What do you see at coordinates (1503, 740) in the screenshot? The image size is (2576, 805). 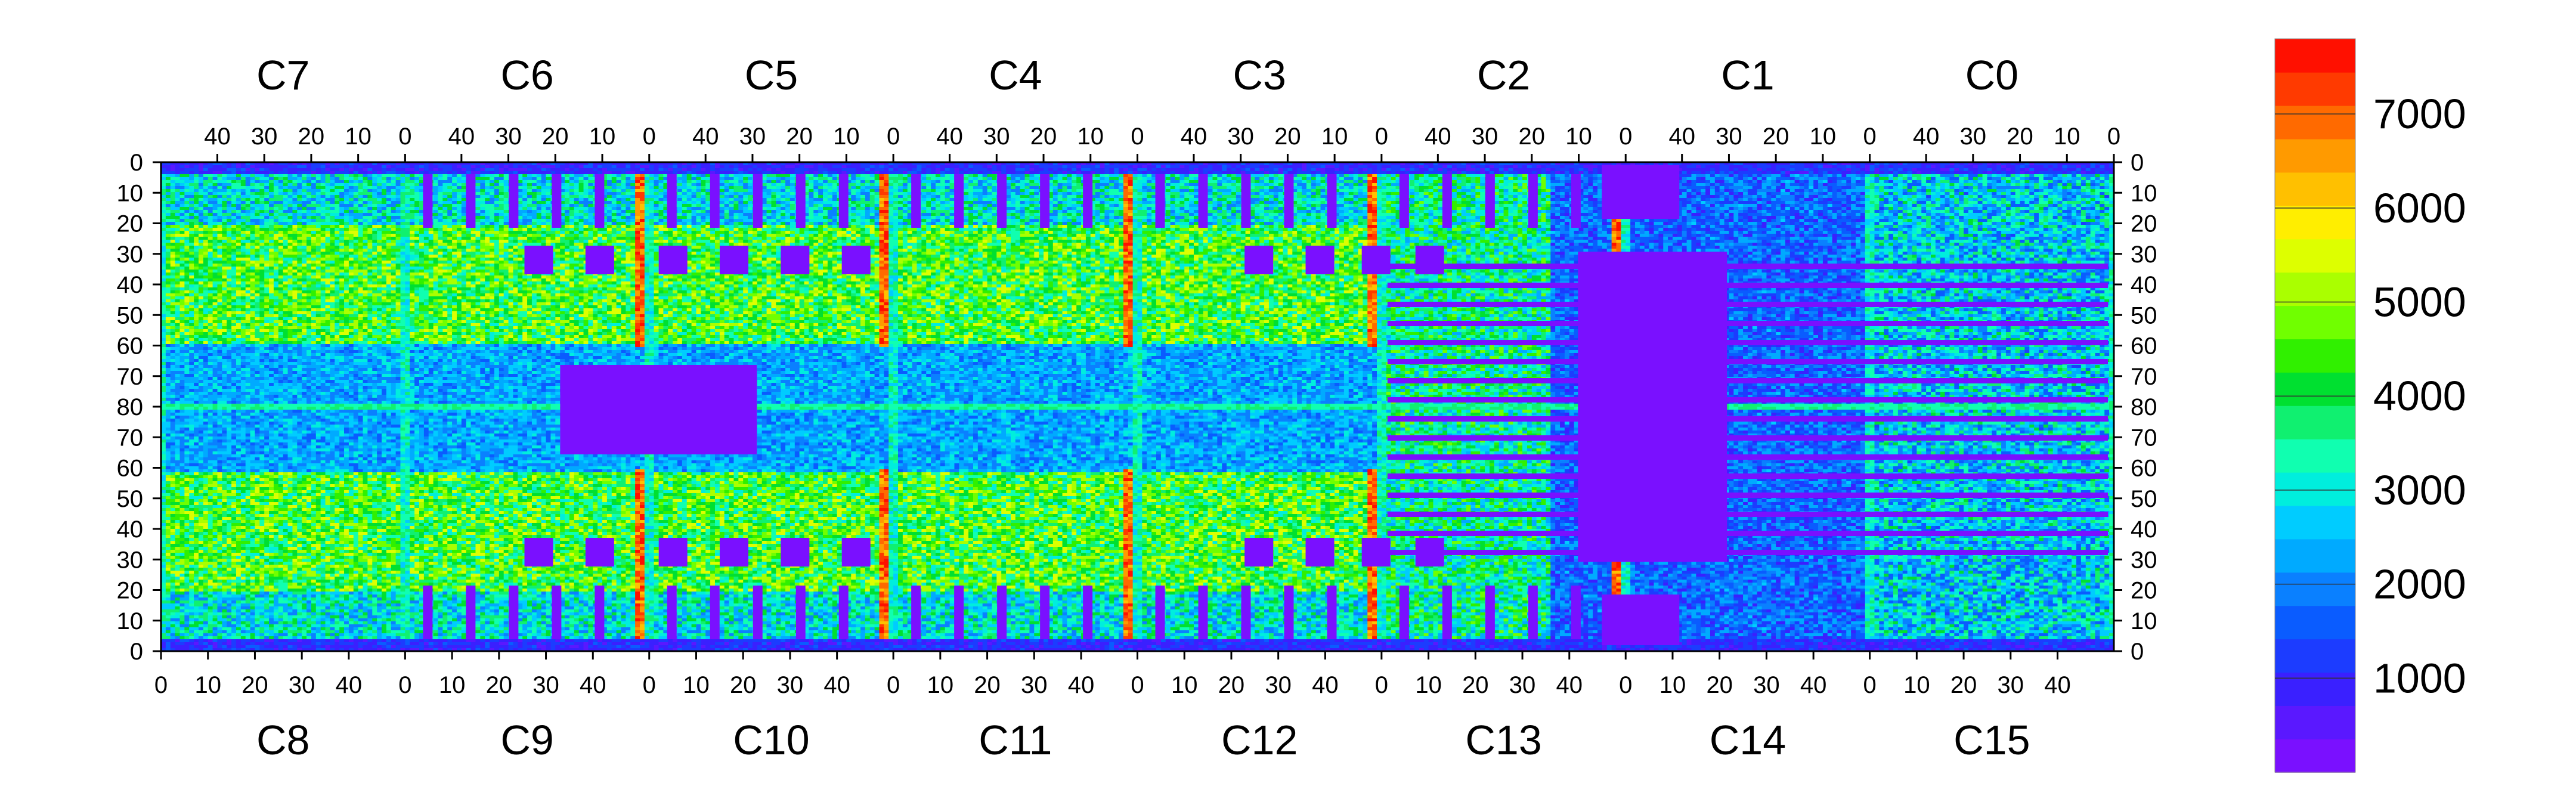 I see `chip-label-bottom: C13` at bounding box center [1503, 740].